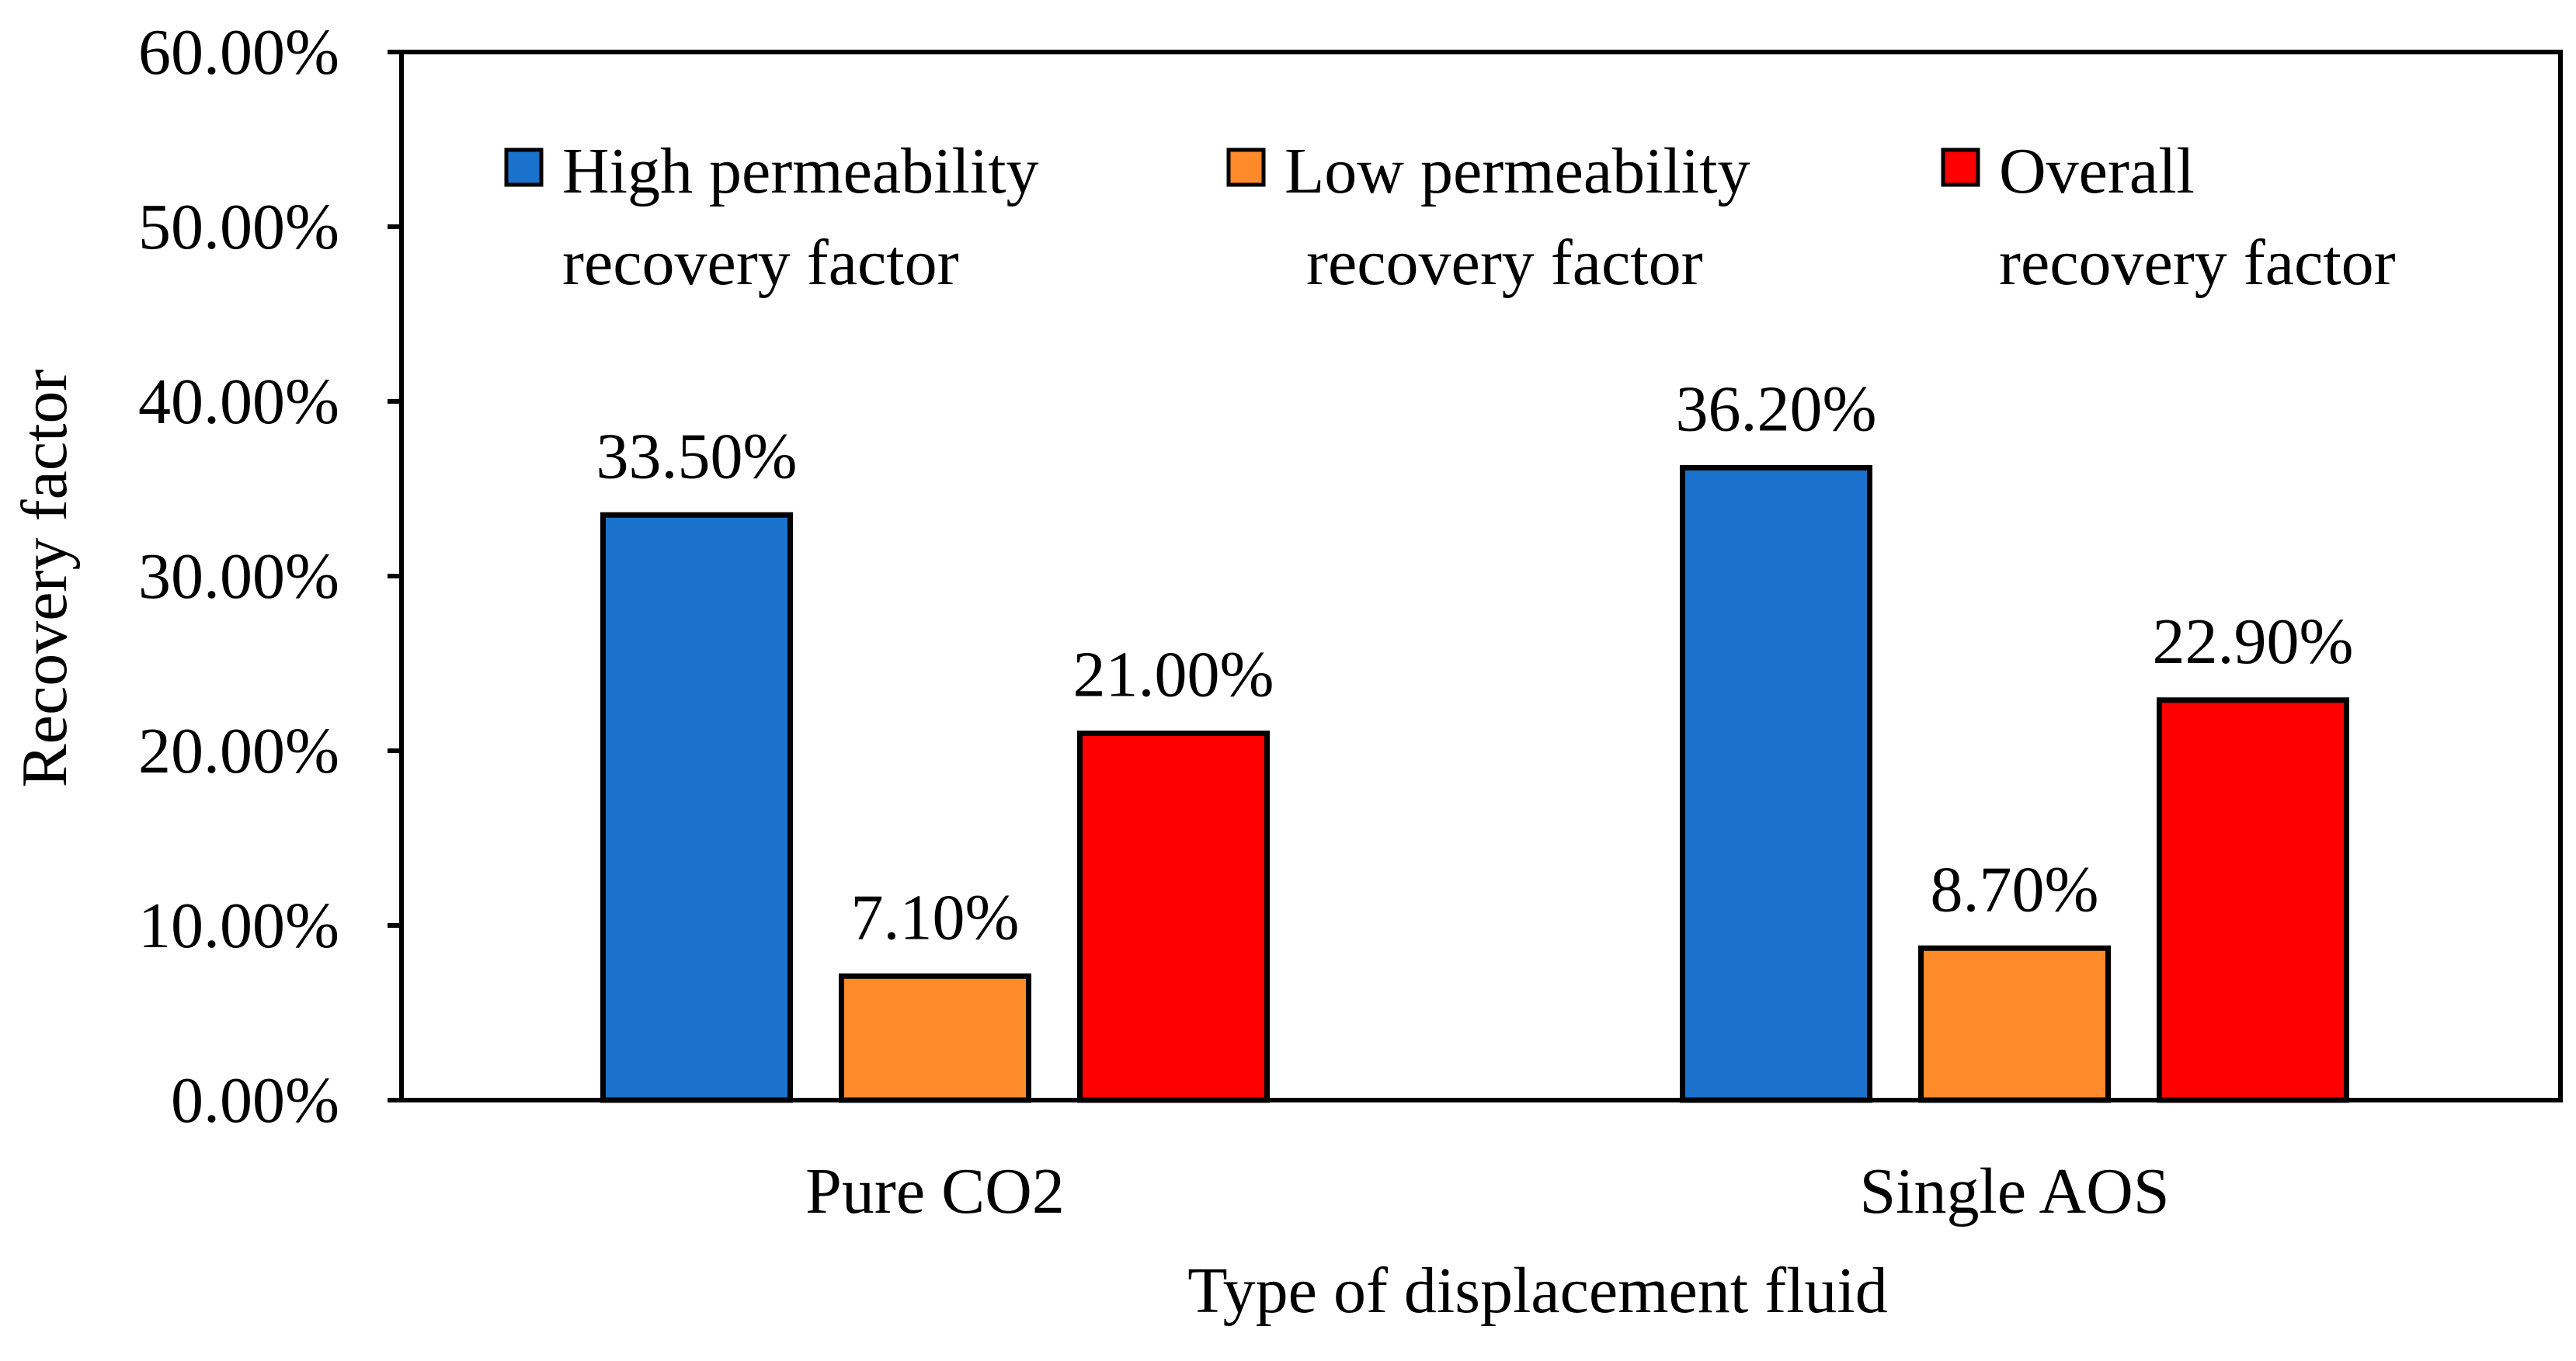  What do you see at coordinates (238, 227) in the screenshot?
I see `y-tick-label: 50.00%` at bounding box center [238, 227].